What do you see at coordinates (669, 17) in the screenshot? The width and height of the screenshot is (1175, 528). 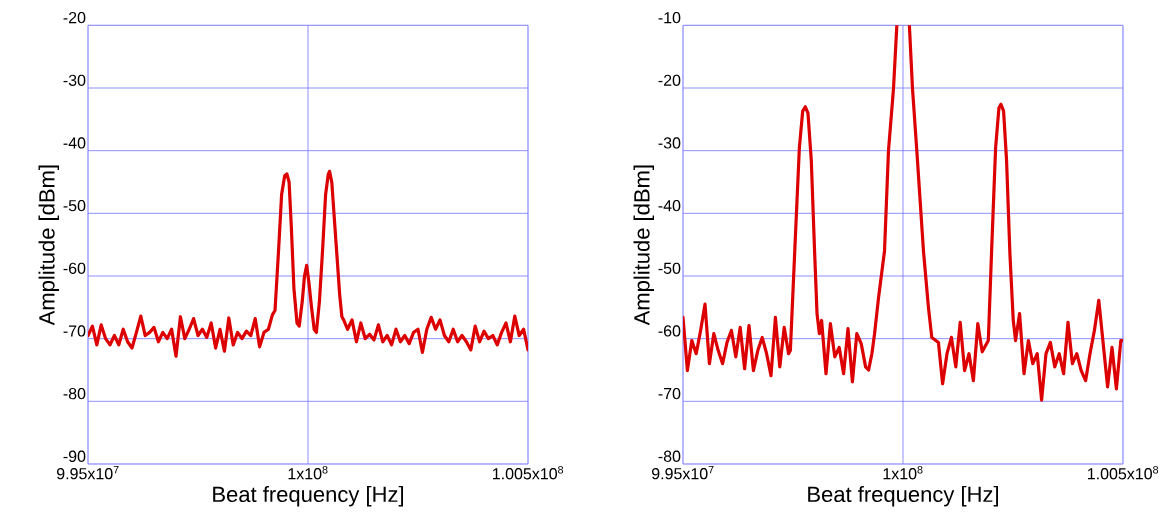 I see `y-tick-label: -10` at bounding box center [669, 17].